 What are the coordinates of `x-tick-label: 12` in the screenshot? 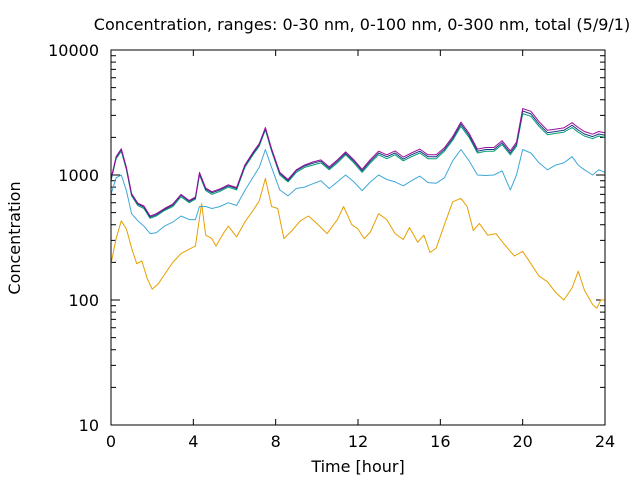 It's located at (358, 441).